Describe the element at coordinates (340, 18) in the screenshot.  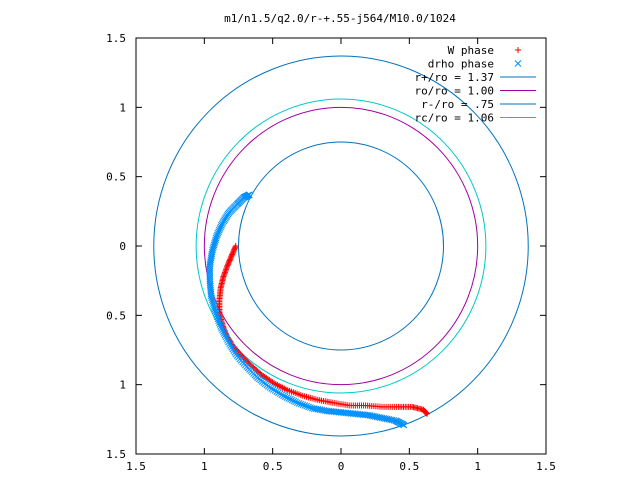
I see `chart-title: m1/n1.5/q2.0/r-+.55-j564/M10.0/1024` at that location.